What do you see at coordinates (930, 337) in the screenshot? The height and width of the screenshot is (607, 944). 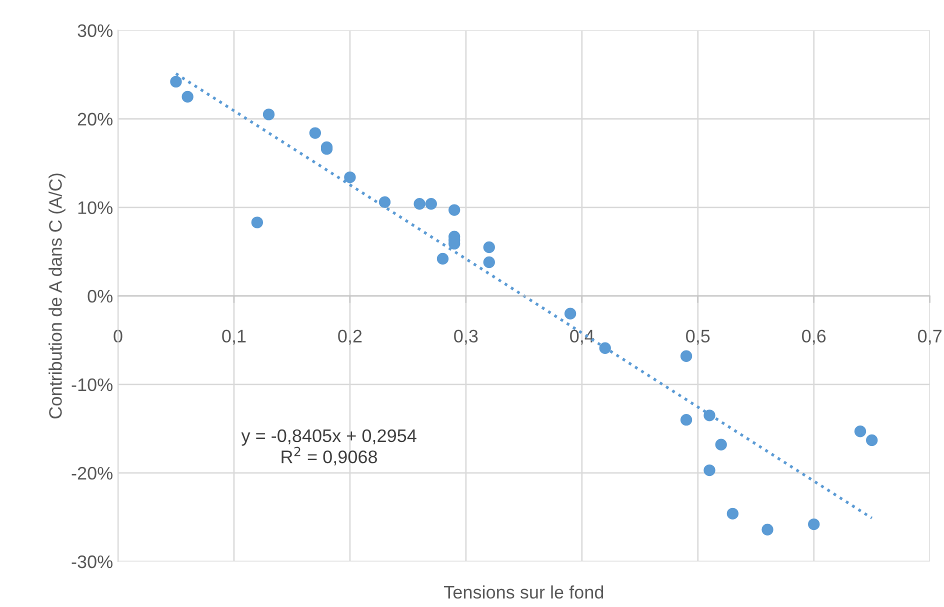 I see `x-tick-label: 0,7` at bounding box center [930, 337].